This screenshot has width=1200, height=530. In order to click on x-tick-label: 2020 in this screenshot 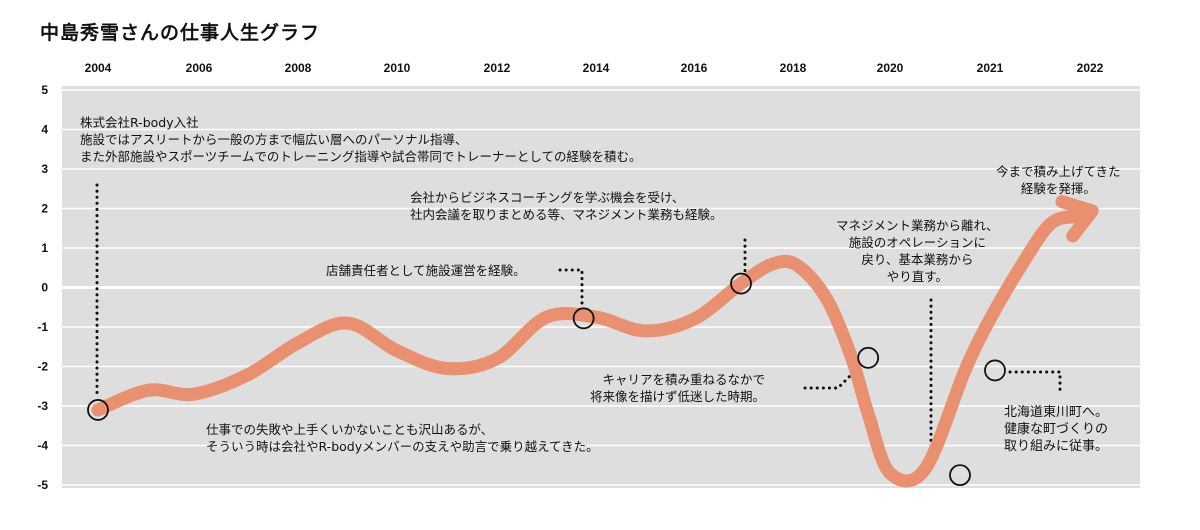, I will do `click(890, 68)`.